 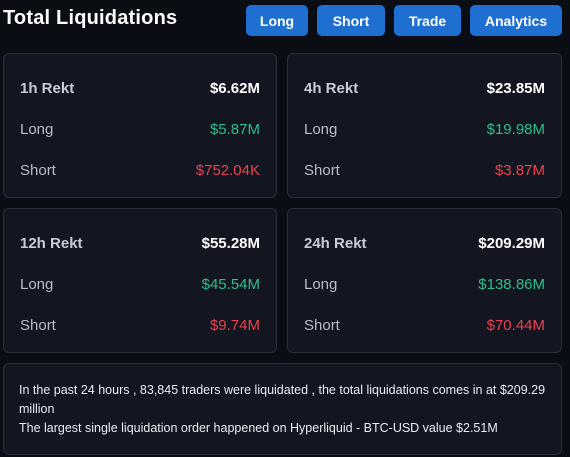 What do you see at coordinates (351, 20) in the screenshot?
I see `short-button: Short` at bounding box center [351, 20].